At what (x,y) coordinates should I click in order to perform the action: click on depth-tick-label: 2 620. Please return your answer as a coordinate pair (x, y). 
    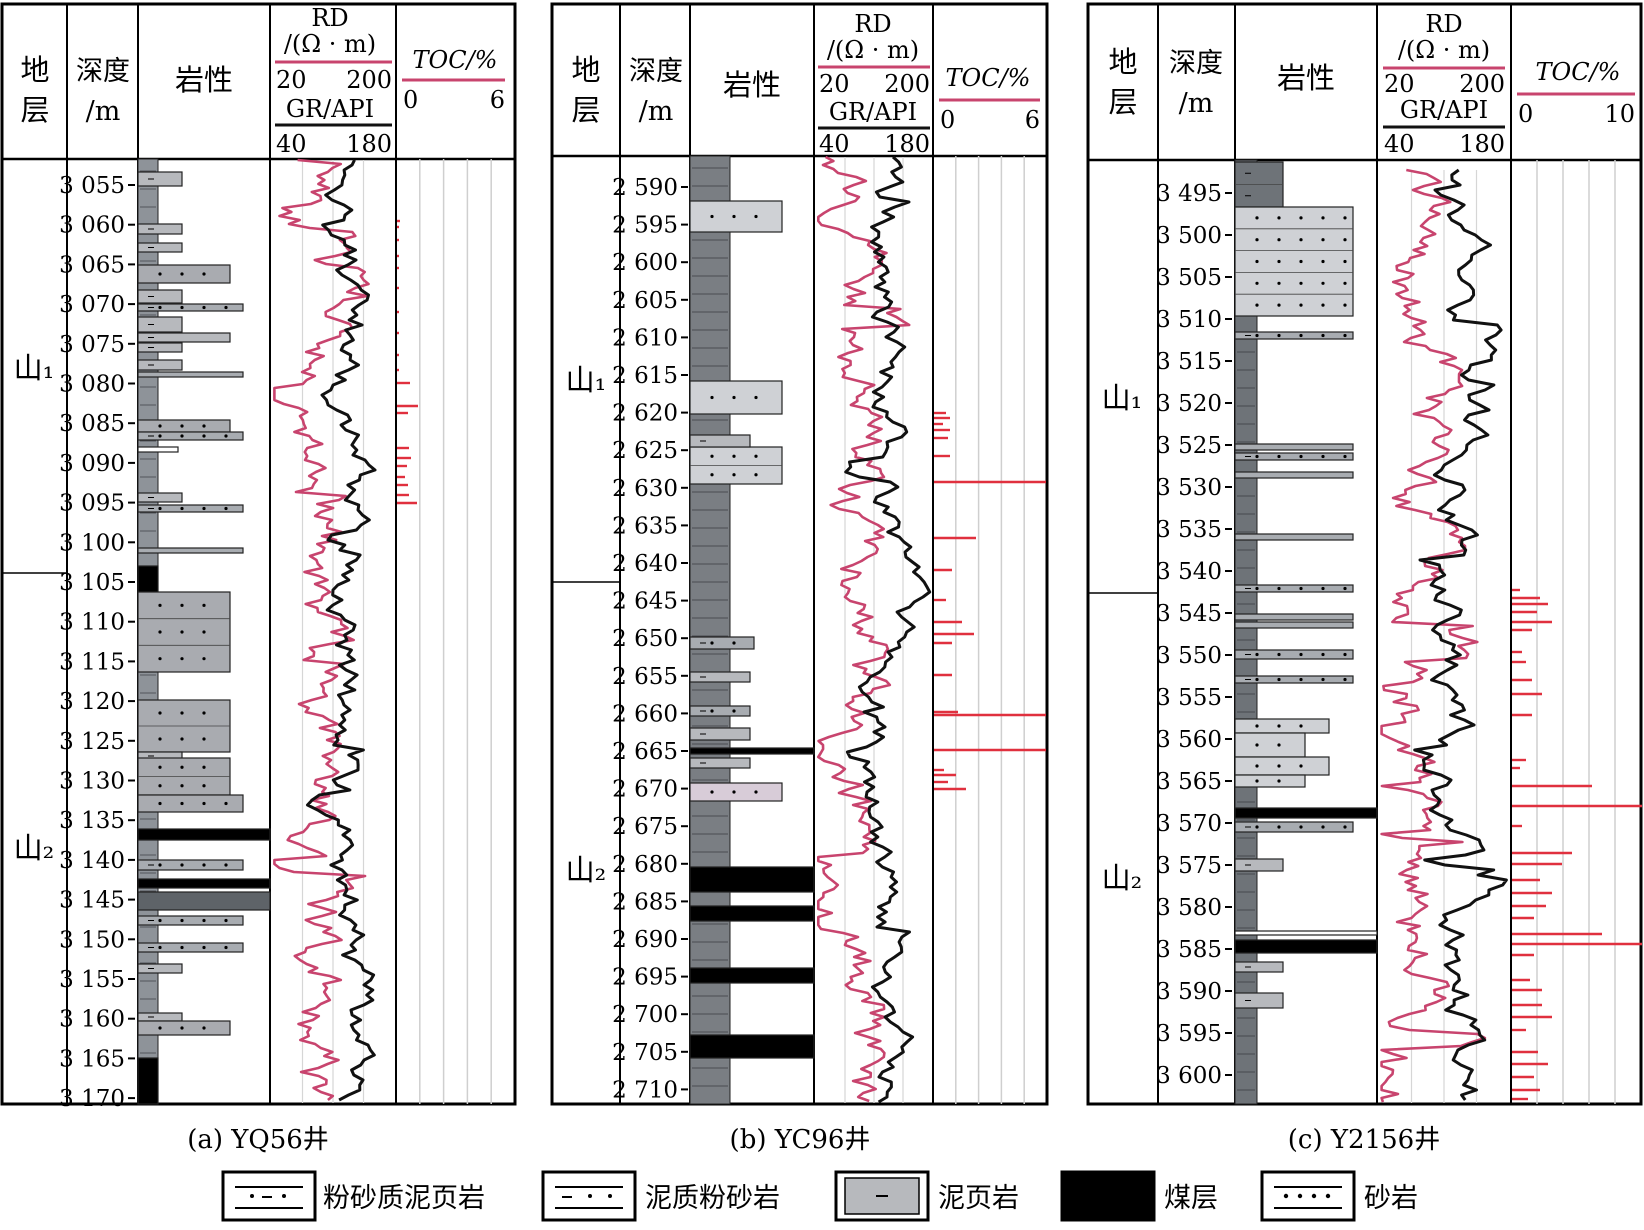
    Looking at the image, I should click on (645, 414).